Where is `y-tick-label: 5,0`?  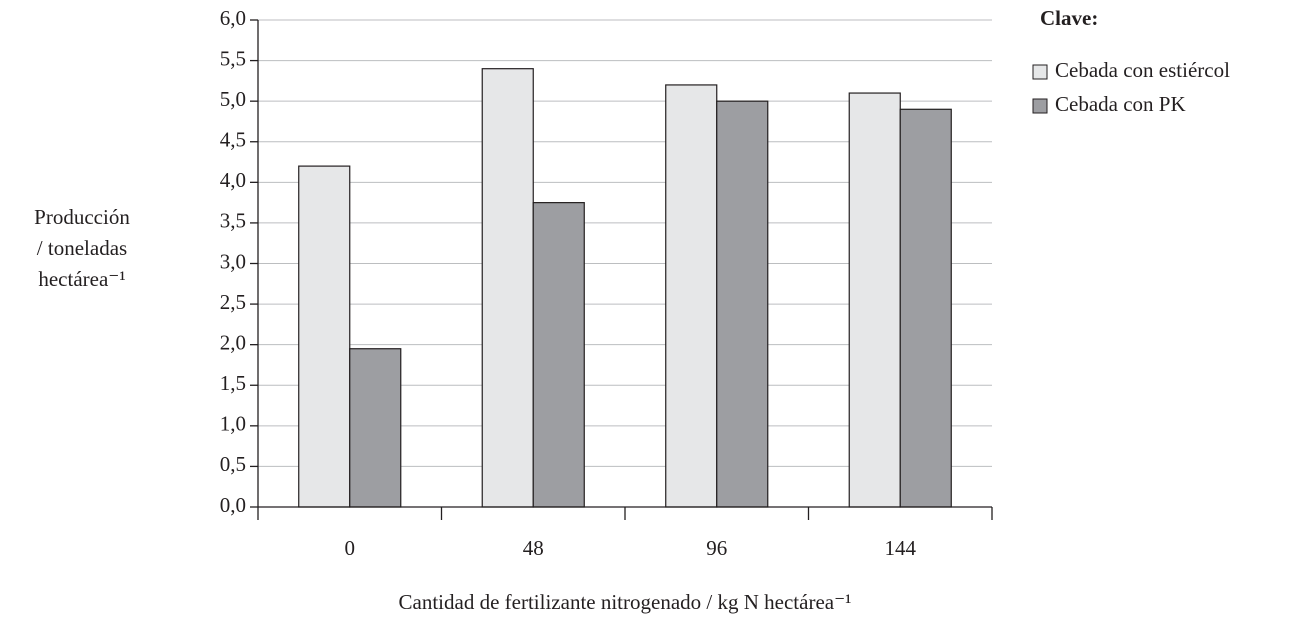
y-tick-label: 5,0 is located at coordinates (233, 99).